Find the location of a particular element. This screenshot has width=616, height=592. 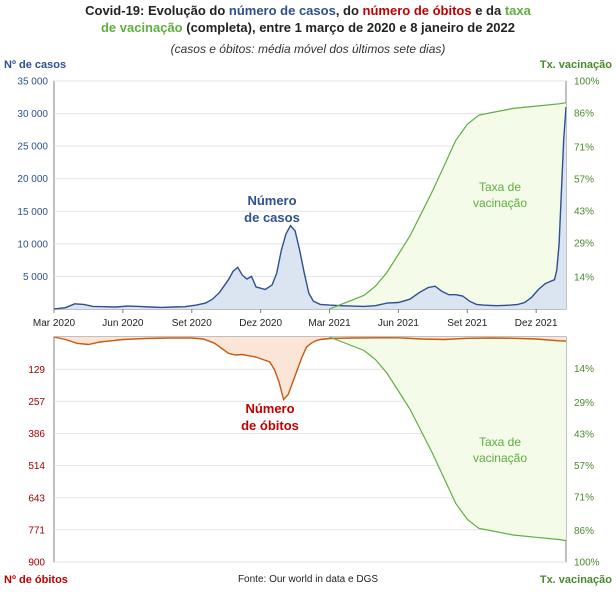

deaths-y-tick: 643 is located at coordinates (36, 498).